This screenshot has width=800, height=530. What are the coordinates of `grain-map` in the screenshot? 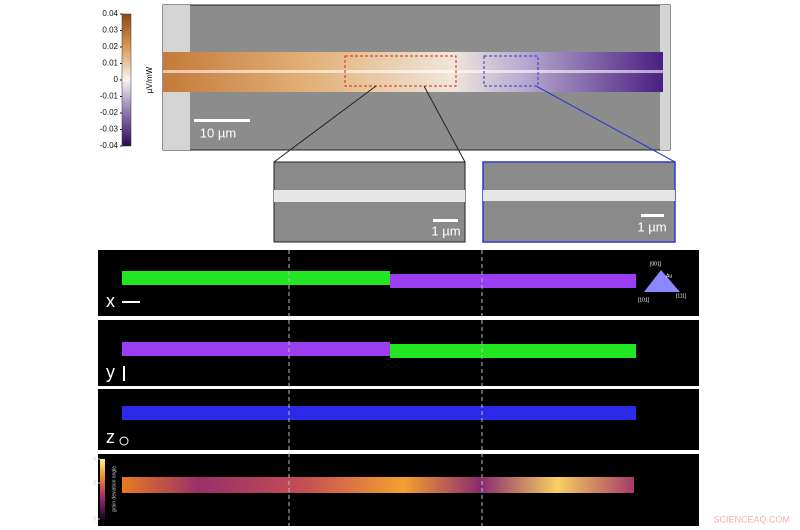 It's located at (378, 485).